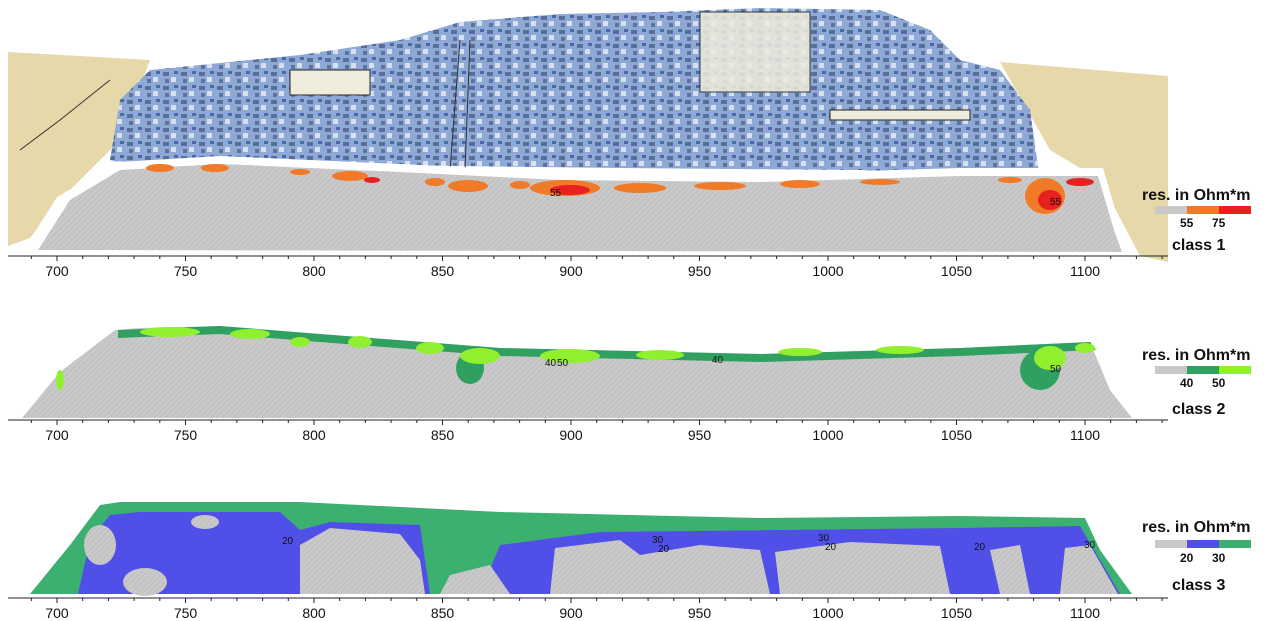 Image resolution: width=1268 pixels, height=621 pixels. Describe the element at coordinates (1198, 245) in the screenshot. I see `class-label: class 1` at that location.